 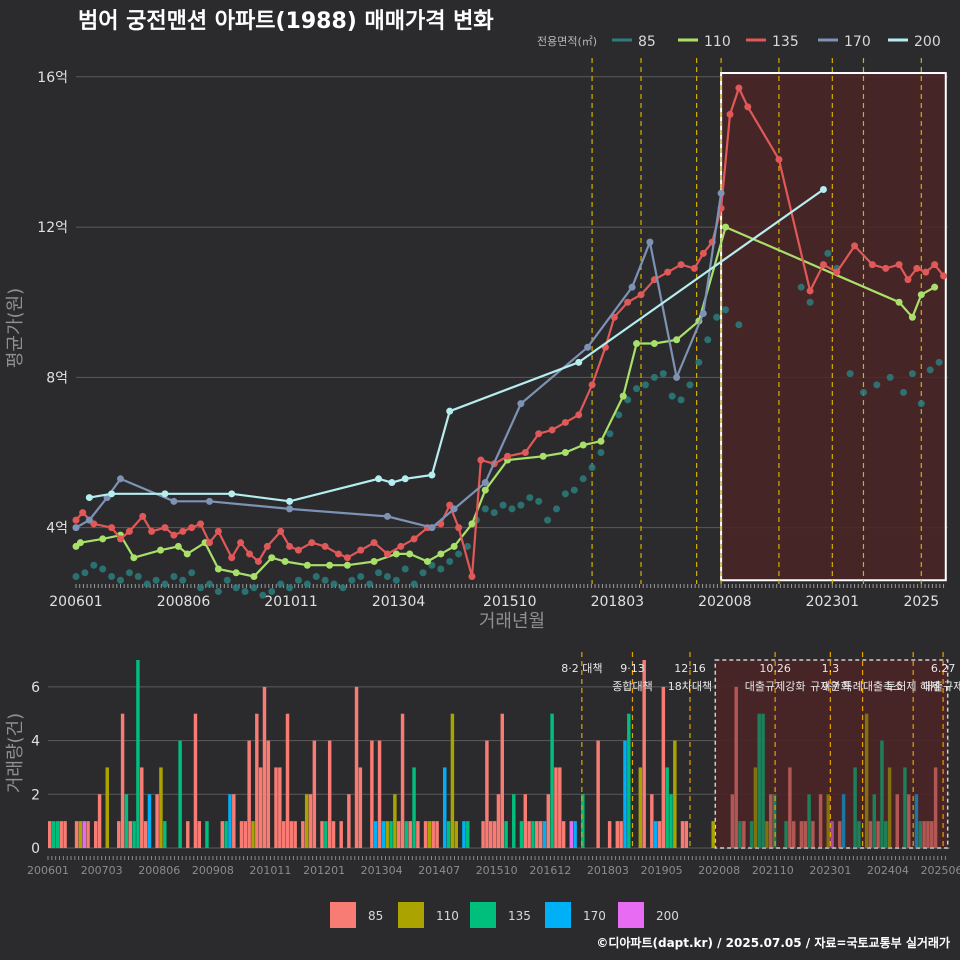 What do you see at coordinates (184, 602) in the screenshot?
I see `x-tick-label: 200806` at bounding box center [184, 602].